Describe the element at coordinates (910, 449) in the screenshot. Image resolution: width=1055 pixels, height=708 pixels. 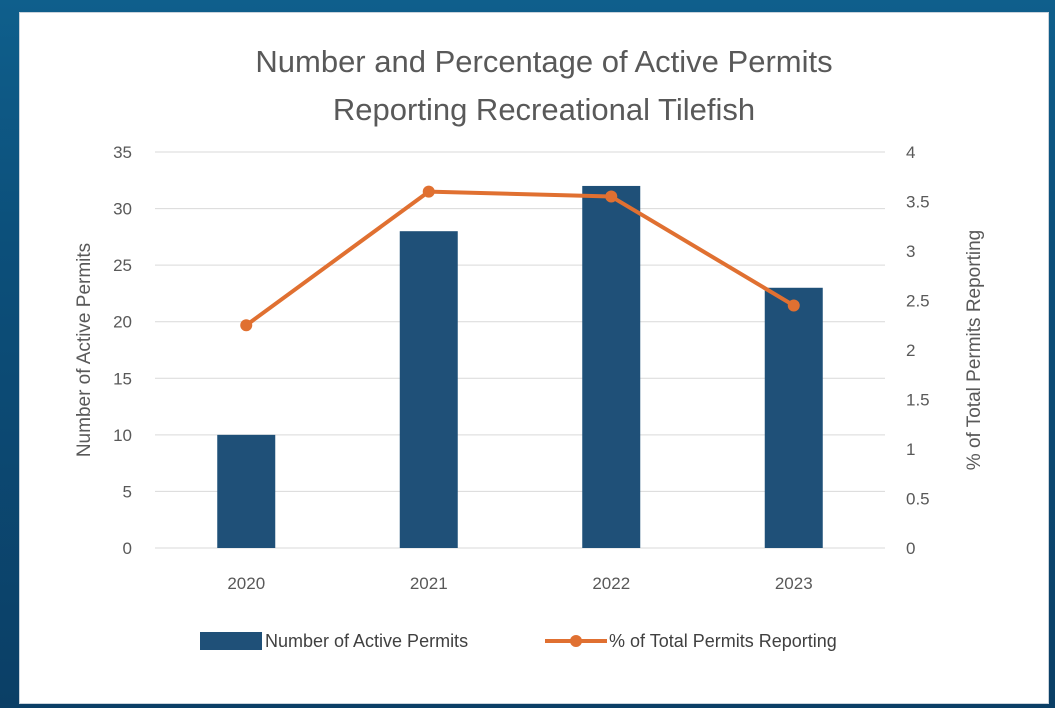
I see `y2-tick-label: 1` at that location.